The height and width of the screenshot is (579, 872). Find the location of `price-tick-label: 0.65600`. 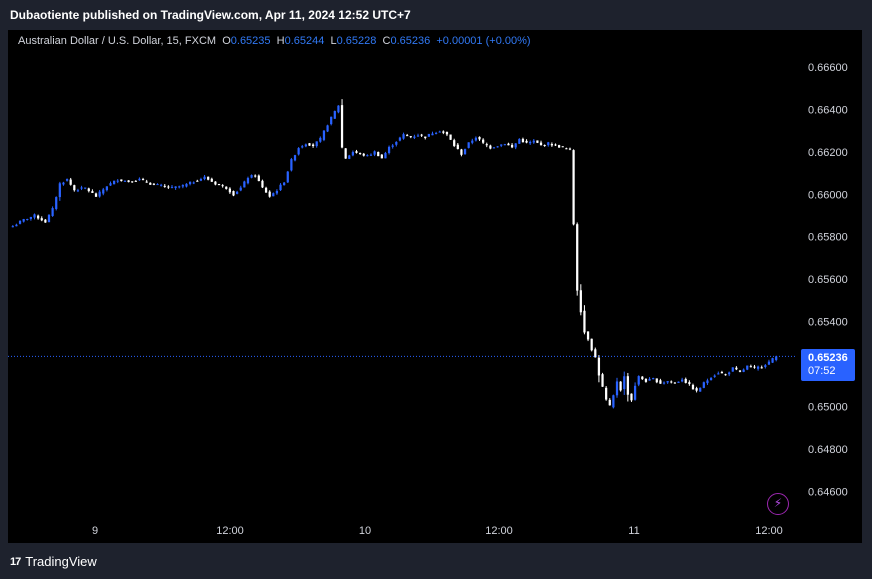

price-tick-label: 0.65600 is located at coordinates (828, 280).